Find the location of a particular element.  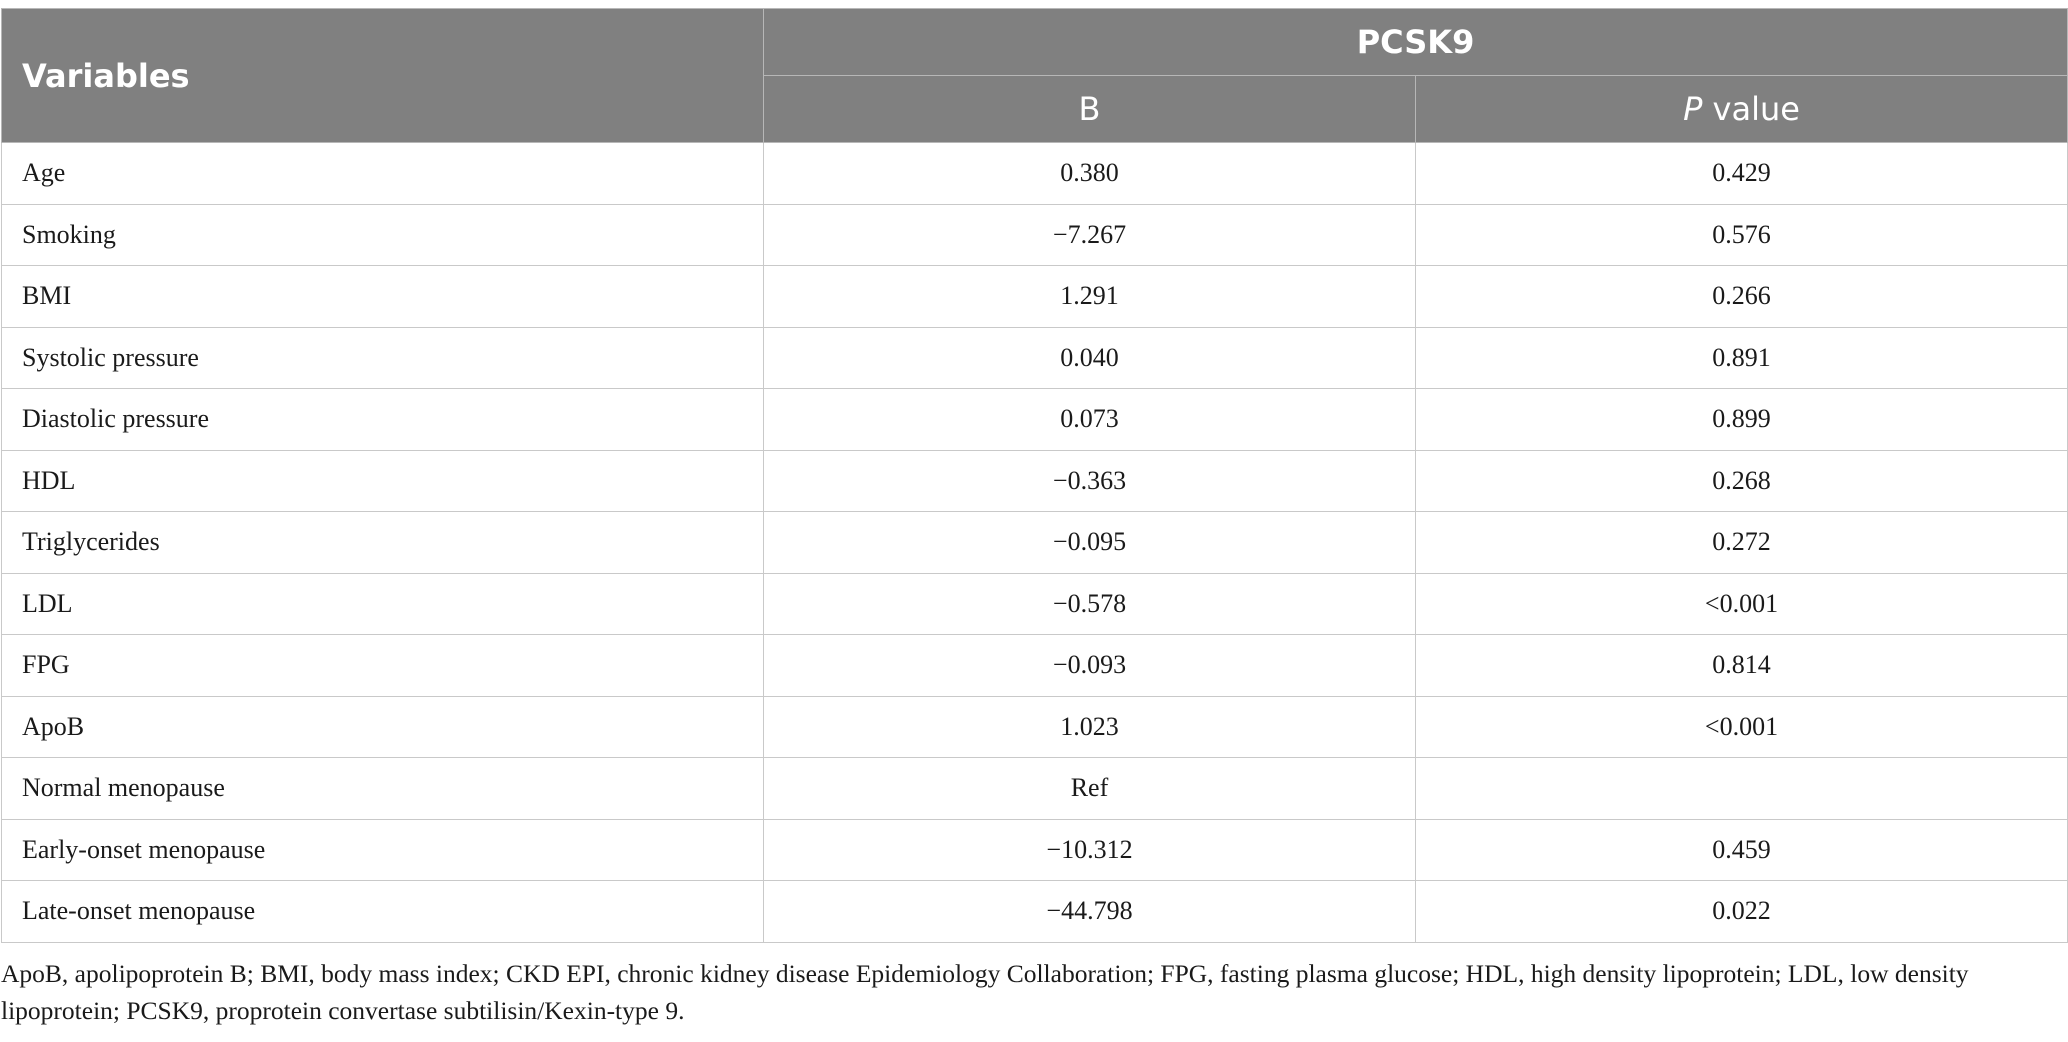

cell-b: −0.363 is located at coordinates (1089, 480).